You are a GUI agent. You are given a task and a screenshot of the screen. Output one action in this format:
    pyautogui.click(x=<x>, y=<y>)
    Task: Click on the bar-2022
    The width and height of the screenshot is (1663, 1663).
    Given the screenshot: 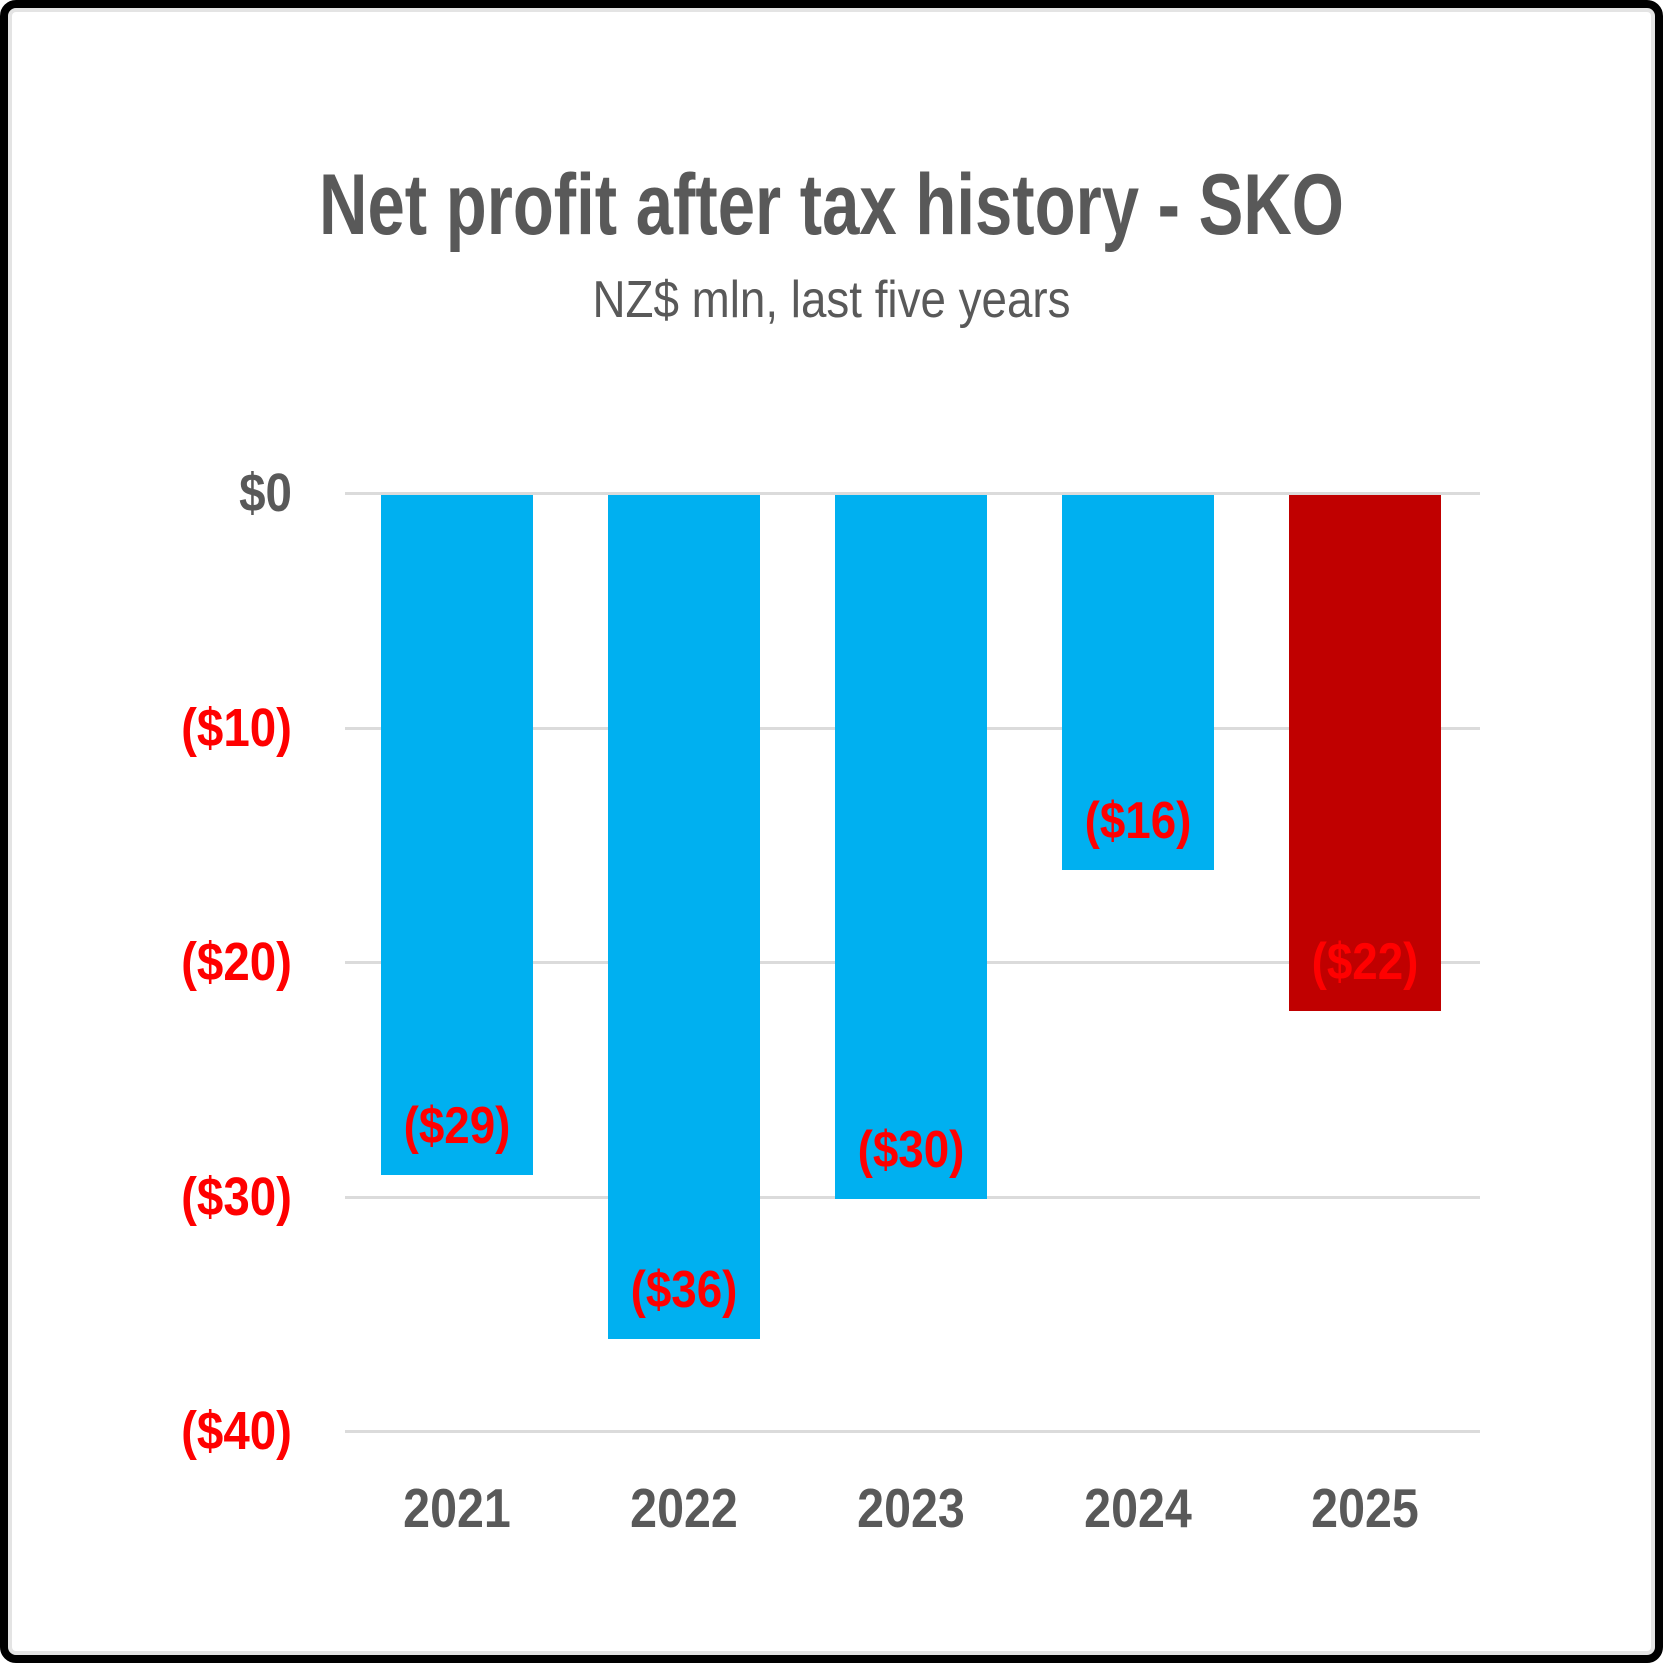 What is the action you would take?
    pyautogui.click(x=684, y=917)
    